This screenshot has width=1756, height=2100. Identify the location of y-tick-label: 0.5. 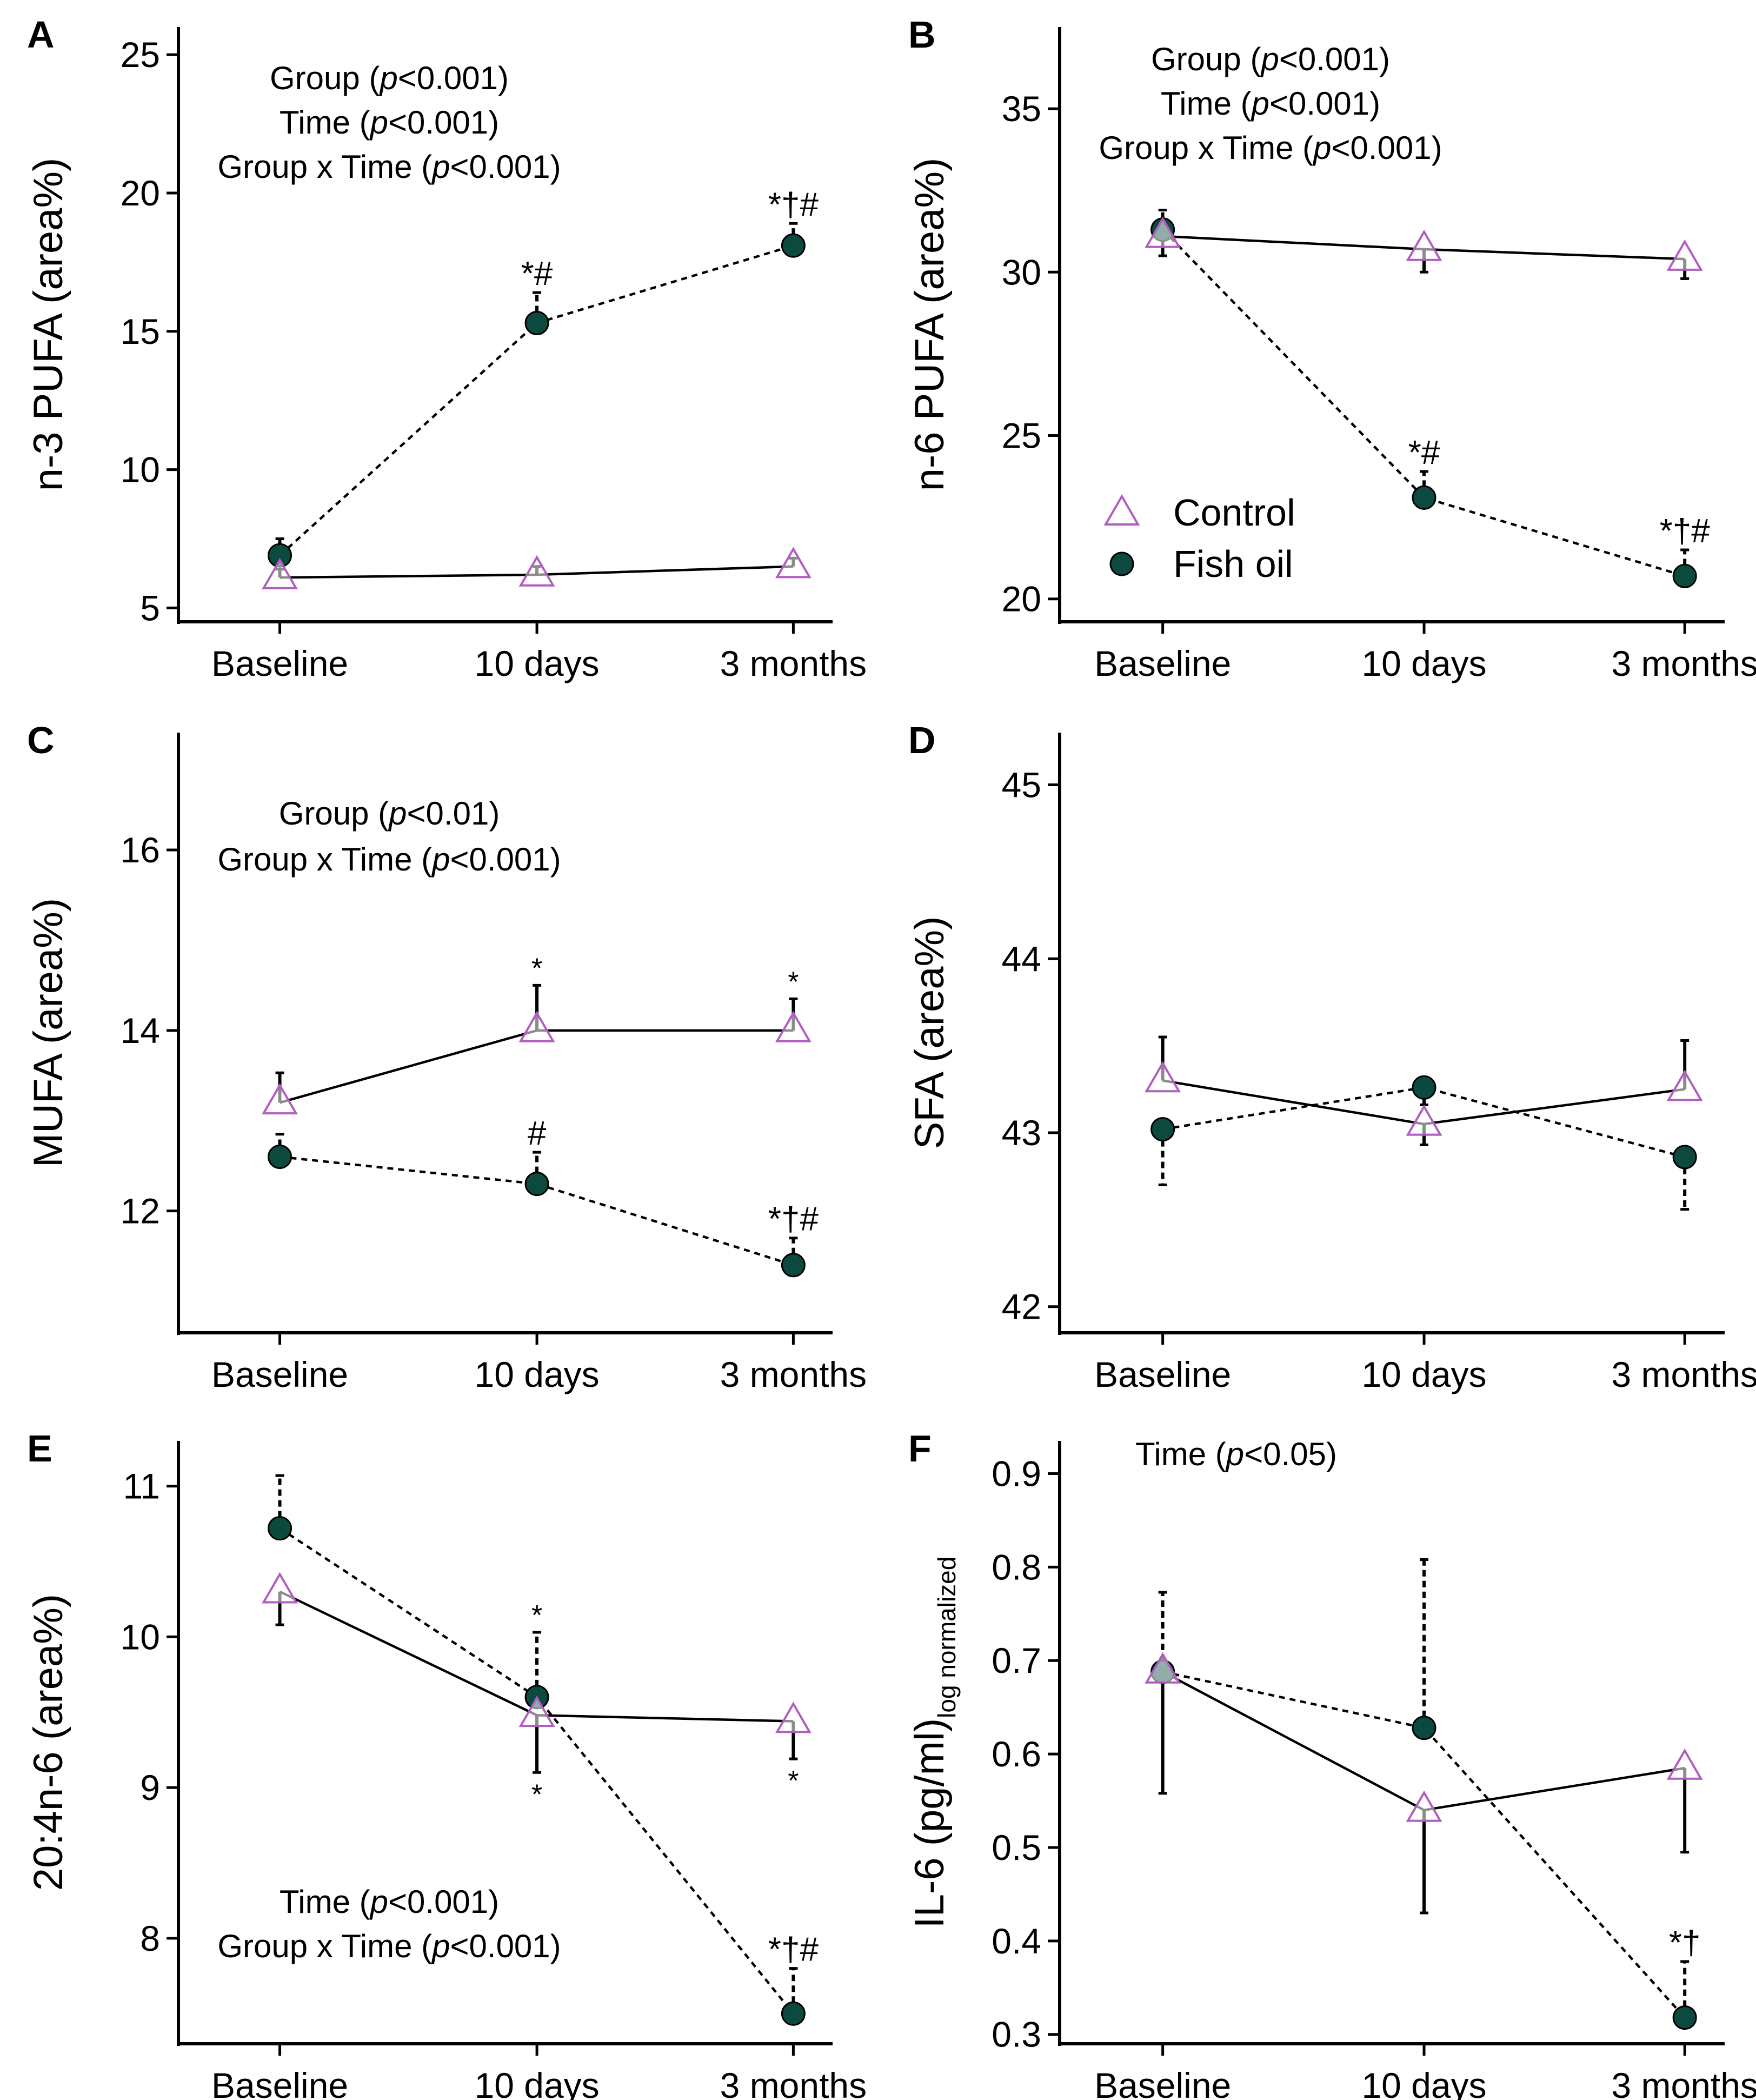
(1016, 1848).